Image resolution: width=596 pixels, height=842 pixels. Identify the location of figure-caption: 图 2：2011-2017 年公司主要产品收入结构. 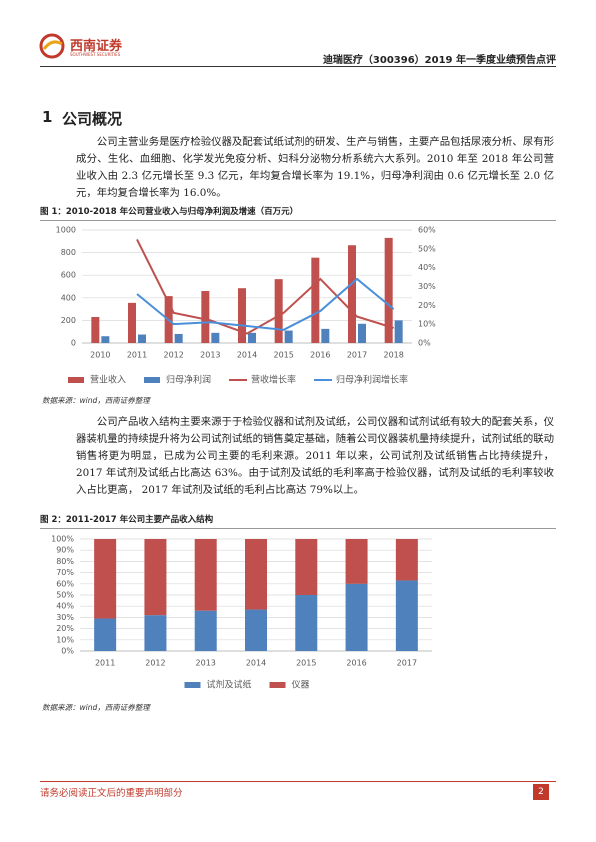
(298, 521).